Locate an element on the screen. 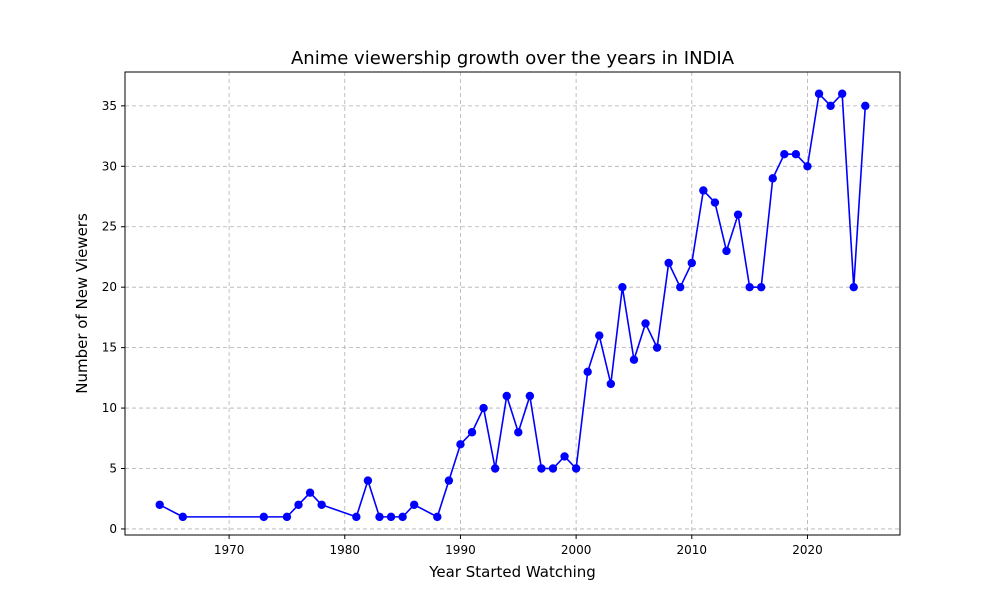  x-tick-label: 2020 is located at coordinates (807, 550).